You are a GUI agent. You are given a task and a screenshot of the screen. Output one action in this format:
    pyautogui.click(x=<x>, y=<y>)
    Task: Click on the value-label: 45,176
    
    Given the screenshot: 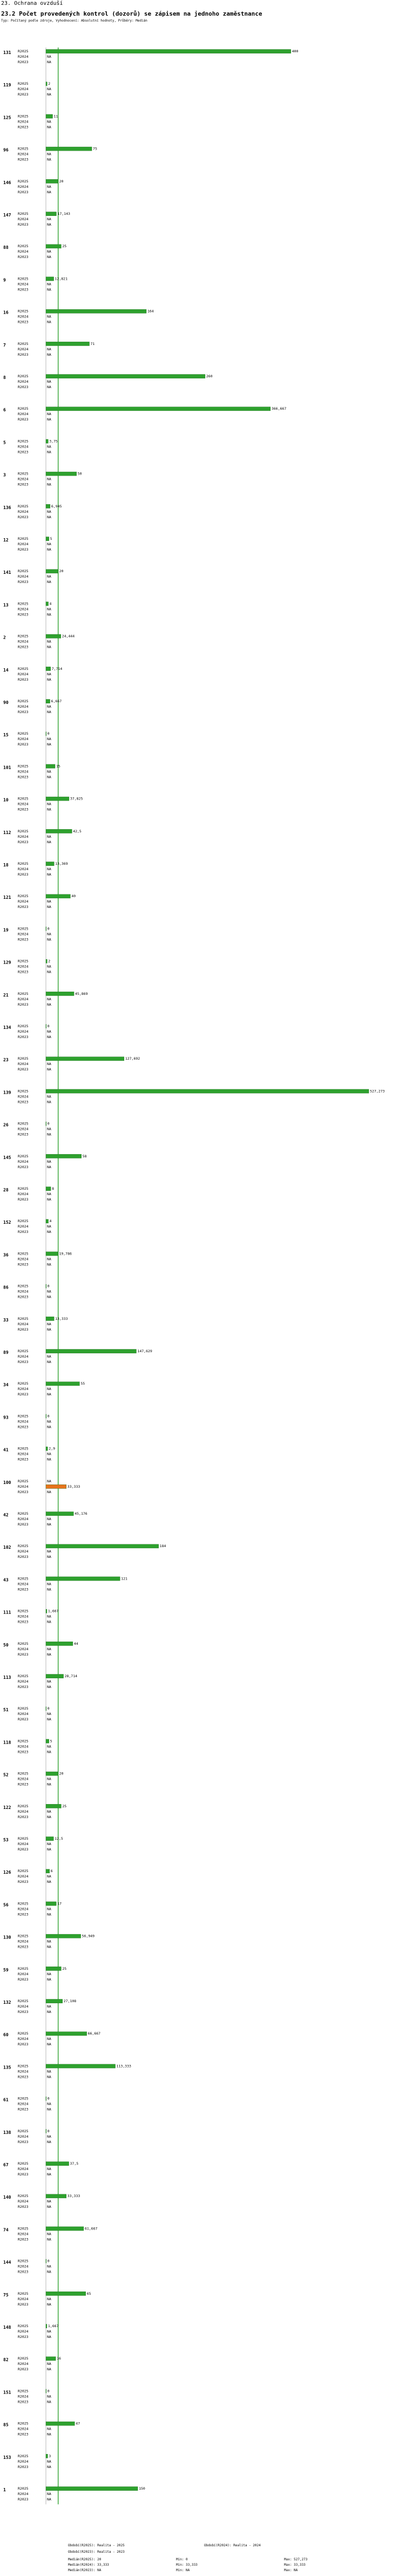 What is the action you would take?
    pyautogui.click(x=81, y=1513)
    